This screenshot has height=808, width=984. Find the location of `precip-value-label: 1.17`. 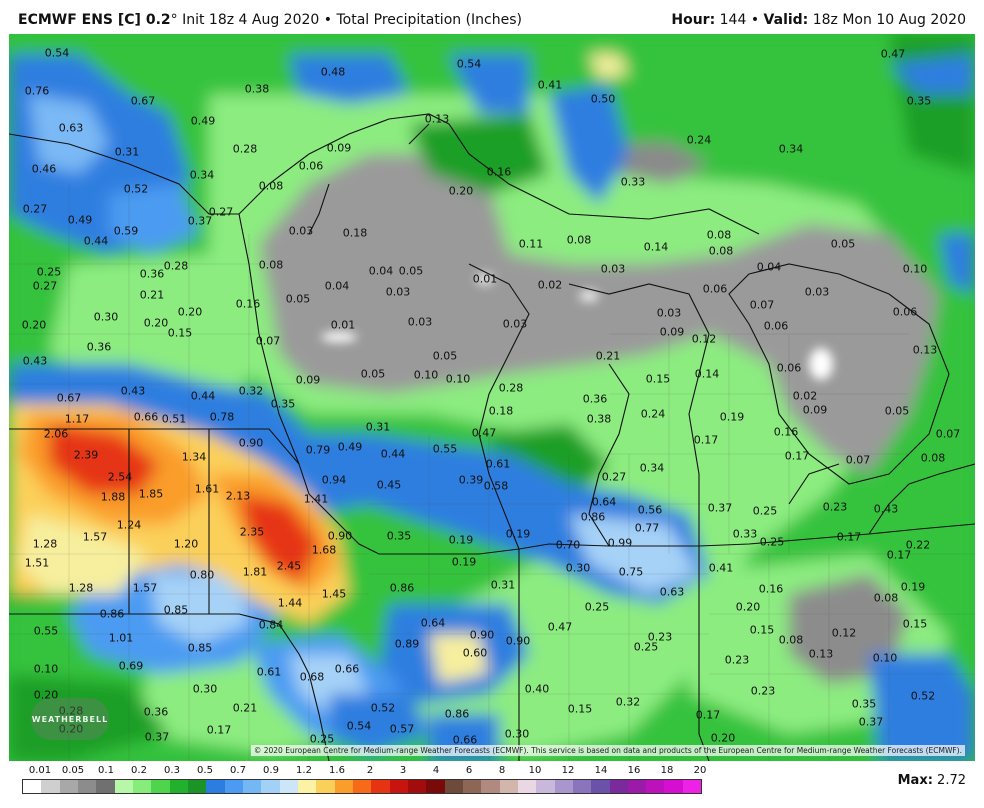

precip-value-label: 1.17 is located at coordinates (77, 419).